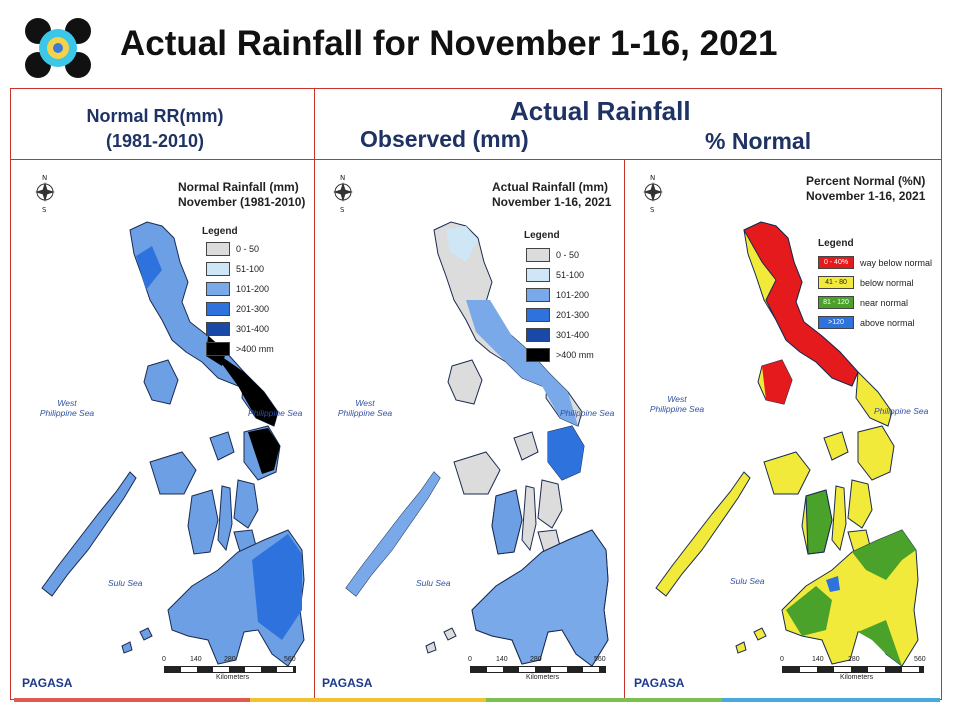 This screenshot has height=720, width=960. I want to click on footer-bar-yellow, so click(368, 700).